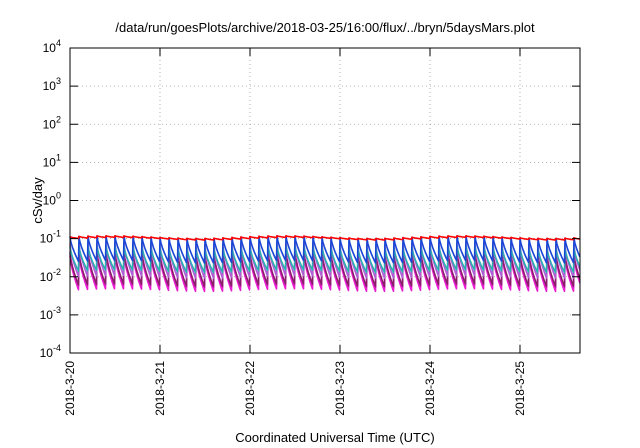  I want to click on x-tick-label: 2018-3-25, so click(520, 388).